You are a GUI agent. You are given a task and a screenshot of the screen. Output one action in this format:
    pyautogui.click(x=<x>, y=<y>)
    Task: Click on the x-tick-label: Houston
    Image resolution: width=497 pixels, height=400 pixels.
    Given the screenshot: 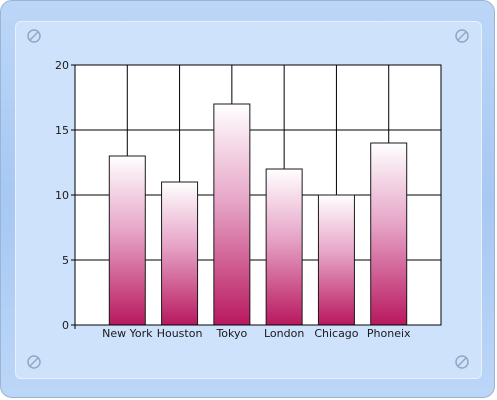 What is the action you would take?
    pyautogui.click(x=180, y=333)
    